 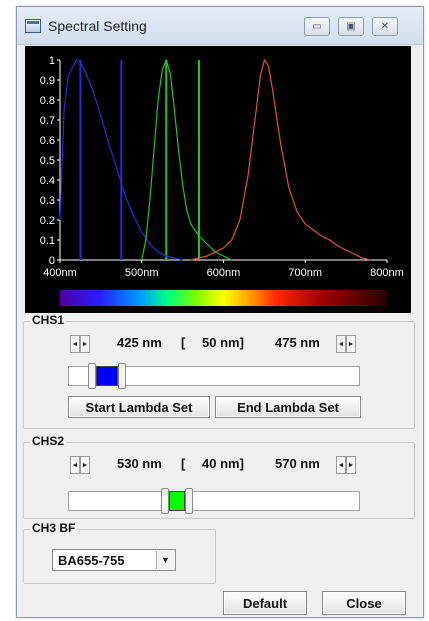 What do you see at coordinates (297, 463) in the screenshot?
I see `chs2-end-value: 570 nm` at bounding box center [297, 463].